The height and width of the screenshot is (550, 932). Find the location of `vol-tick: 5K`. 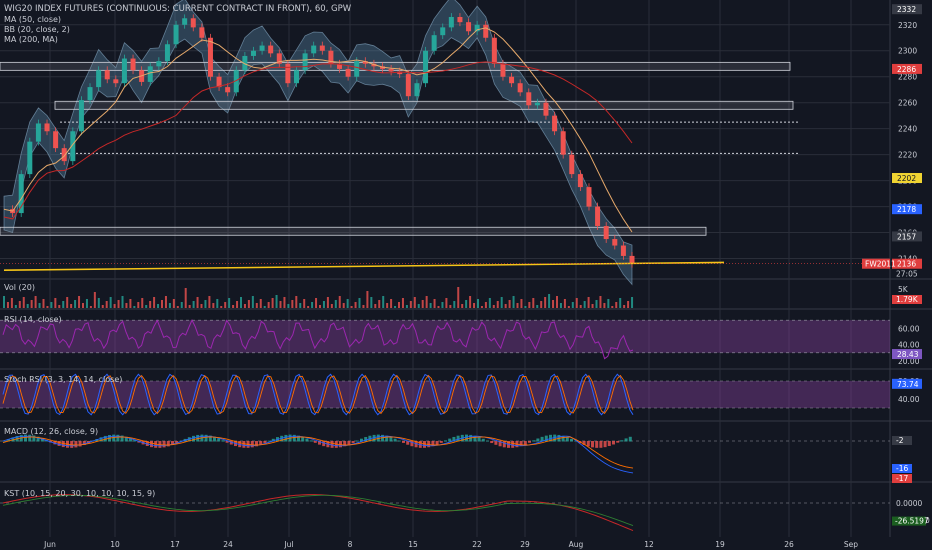

vol-tick: 5K is located at coordinates (903, 289).